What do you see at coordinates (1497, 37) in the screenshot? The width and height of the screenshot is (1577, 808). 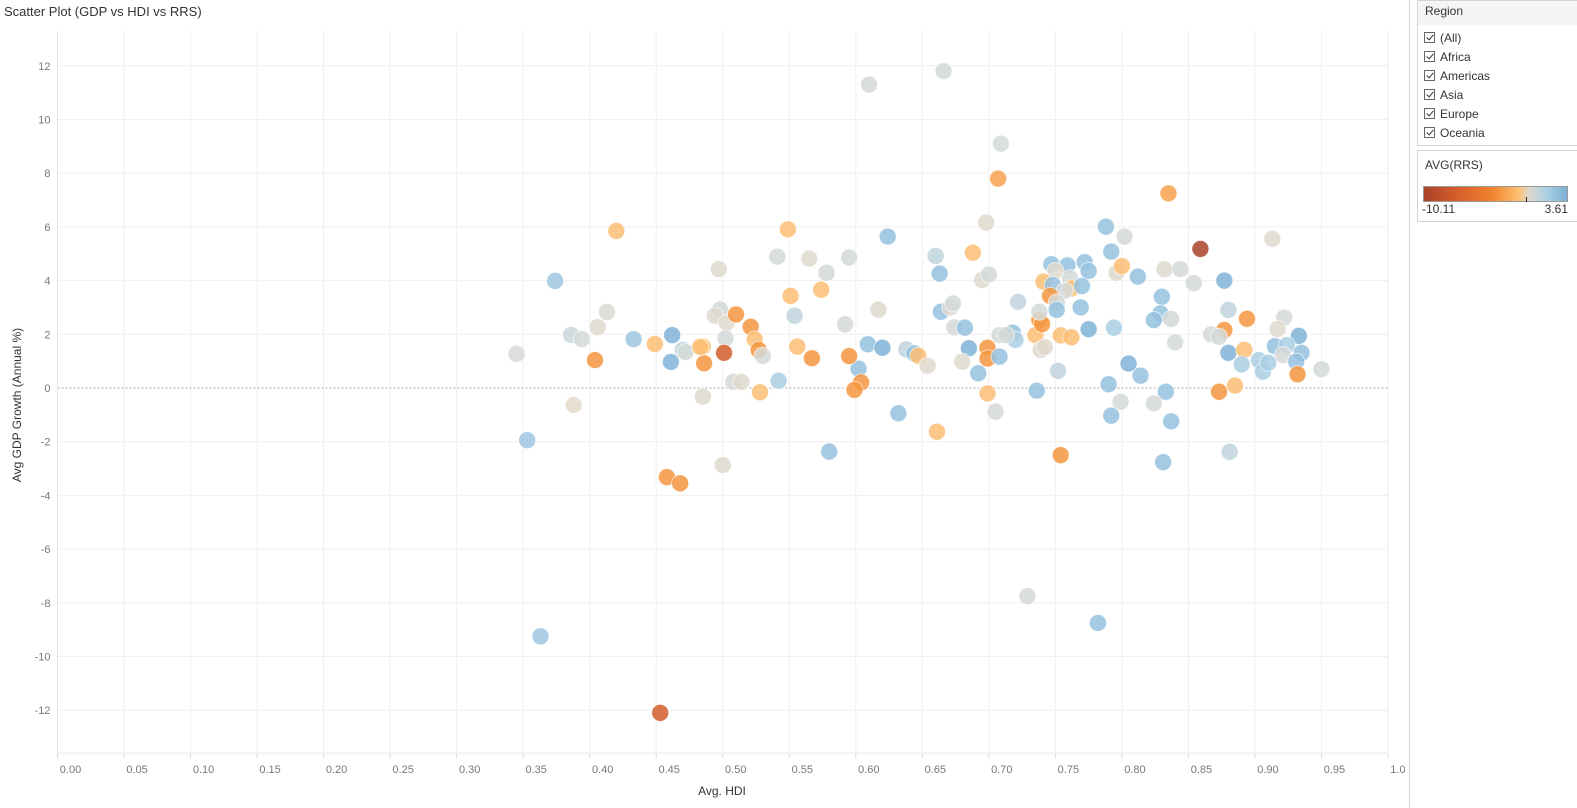 I see `filter-option-all: (All)` at bounding box center [1497, 37].